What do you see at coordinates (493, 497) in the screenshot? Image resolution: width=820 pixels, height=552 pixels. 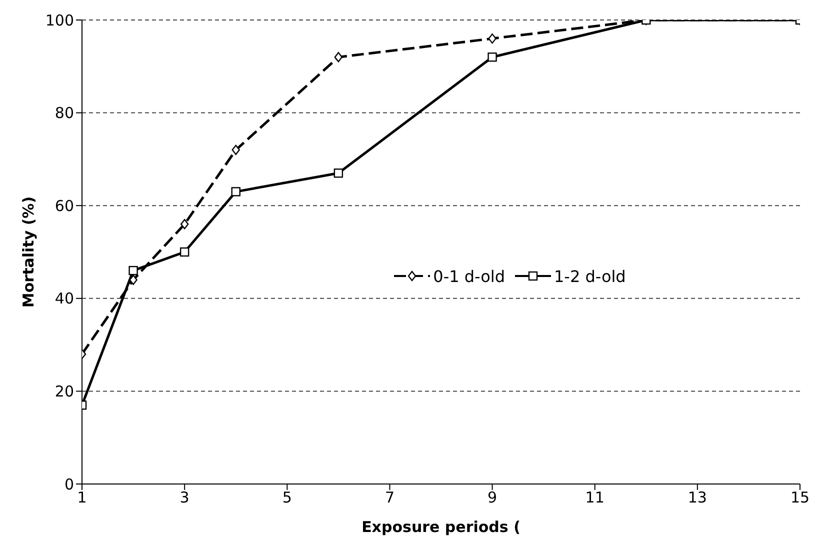 I see `x-tick-label: 9` at bounding box center [493, 497].